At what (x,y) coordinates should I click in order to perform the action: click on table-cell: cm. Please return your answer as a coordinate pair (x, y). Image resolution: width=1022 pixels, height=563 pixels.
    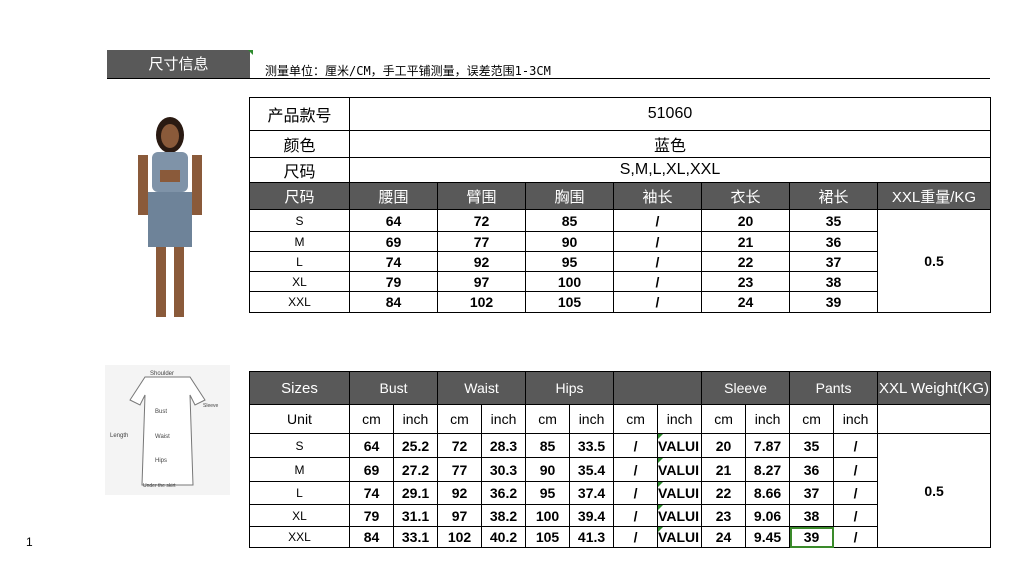
    Looking at the image, I should click on (724, 419).